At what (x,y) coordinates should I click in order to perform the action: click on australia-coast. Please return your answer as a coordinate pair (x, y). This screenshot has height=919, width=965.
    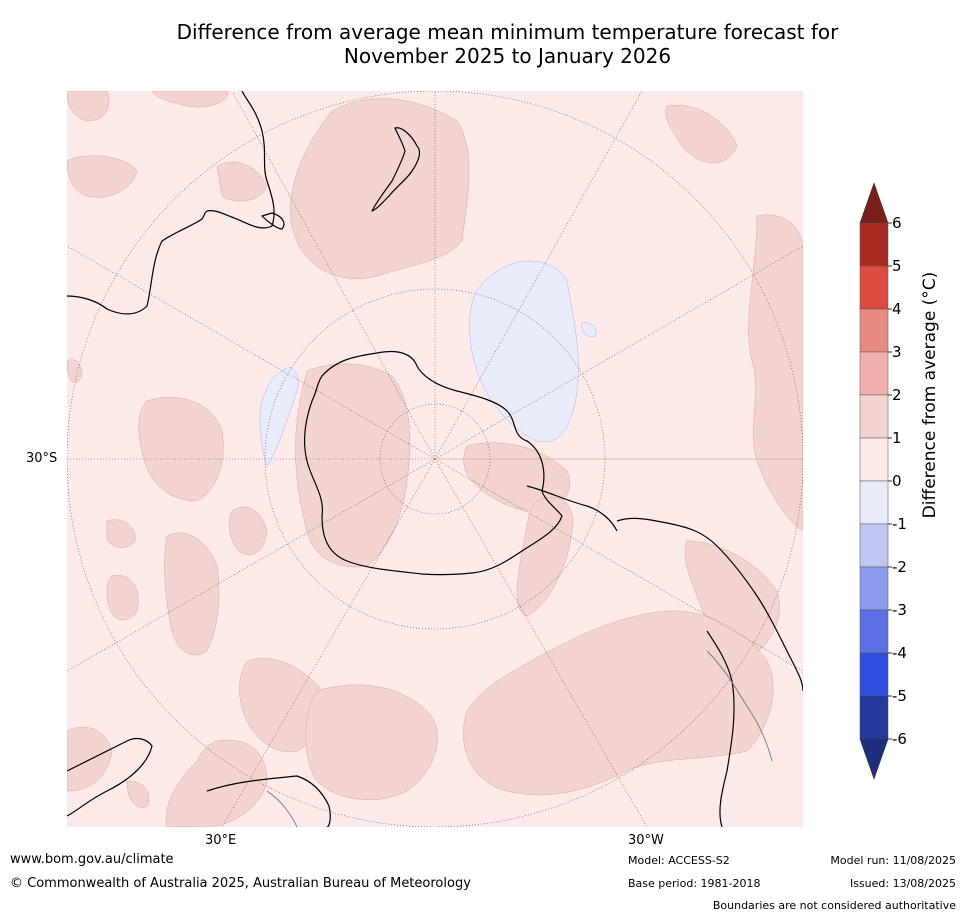
    Looking at the image, I should click on (171, 203).